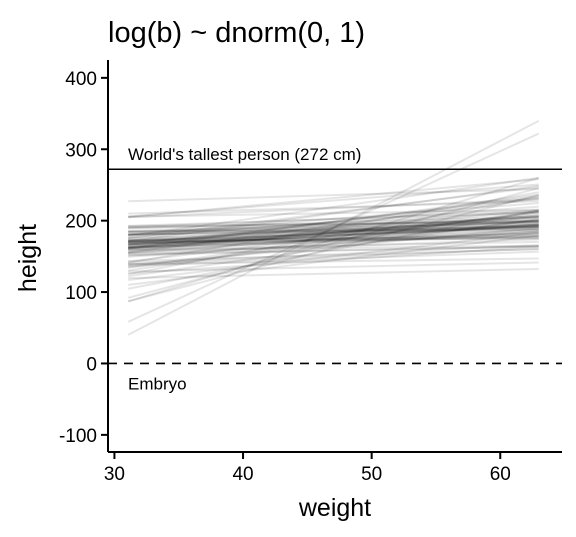  Describe the element at coordinates (333, 468) in the screenshot. I see `x-axis: 30 40 50 60` at that location.